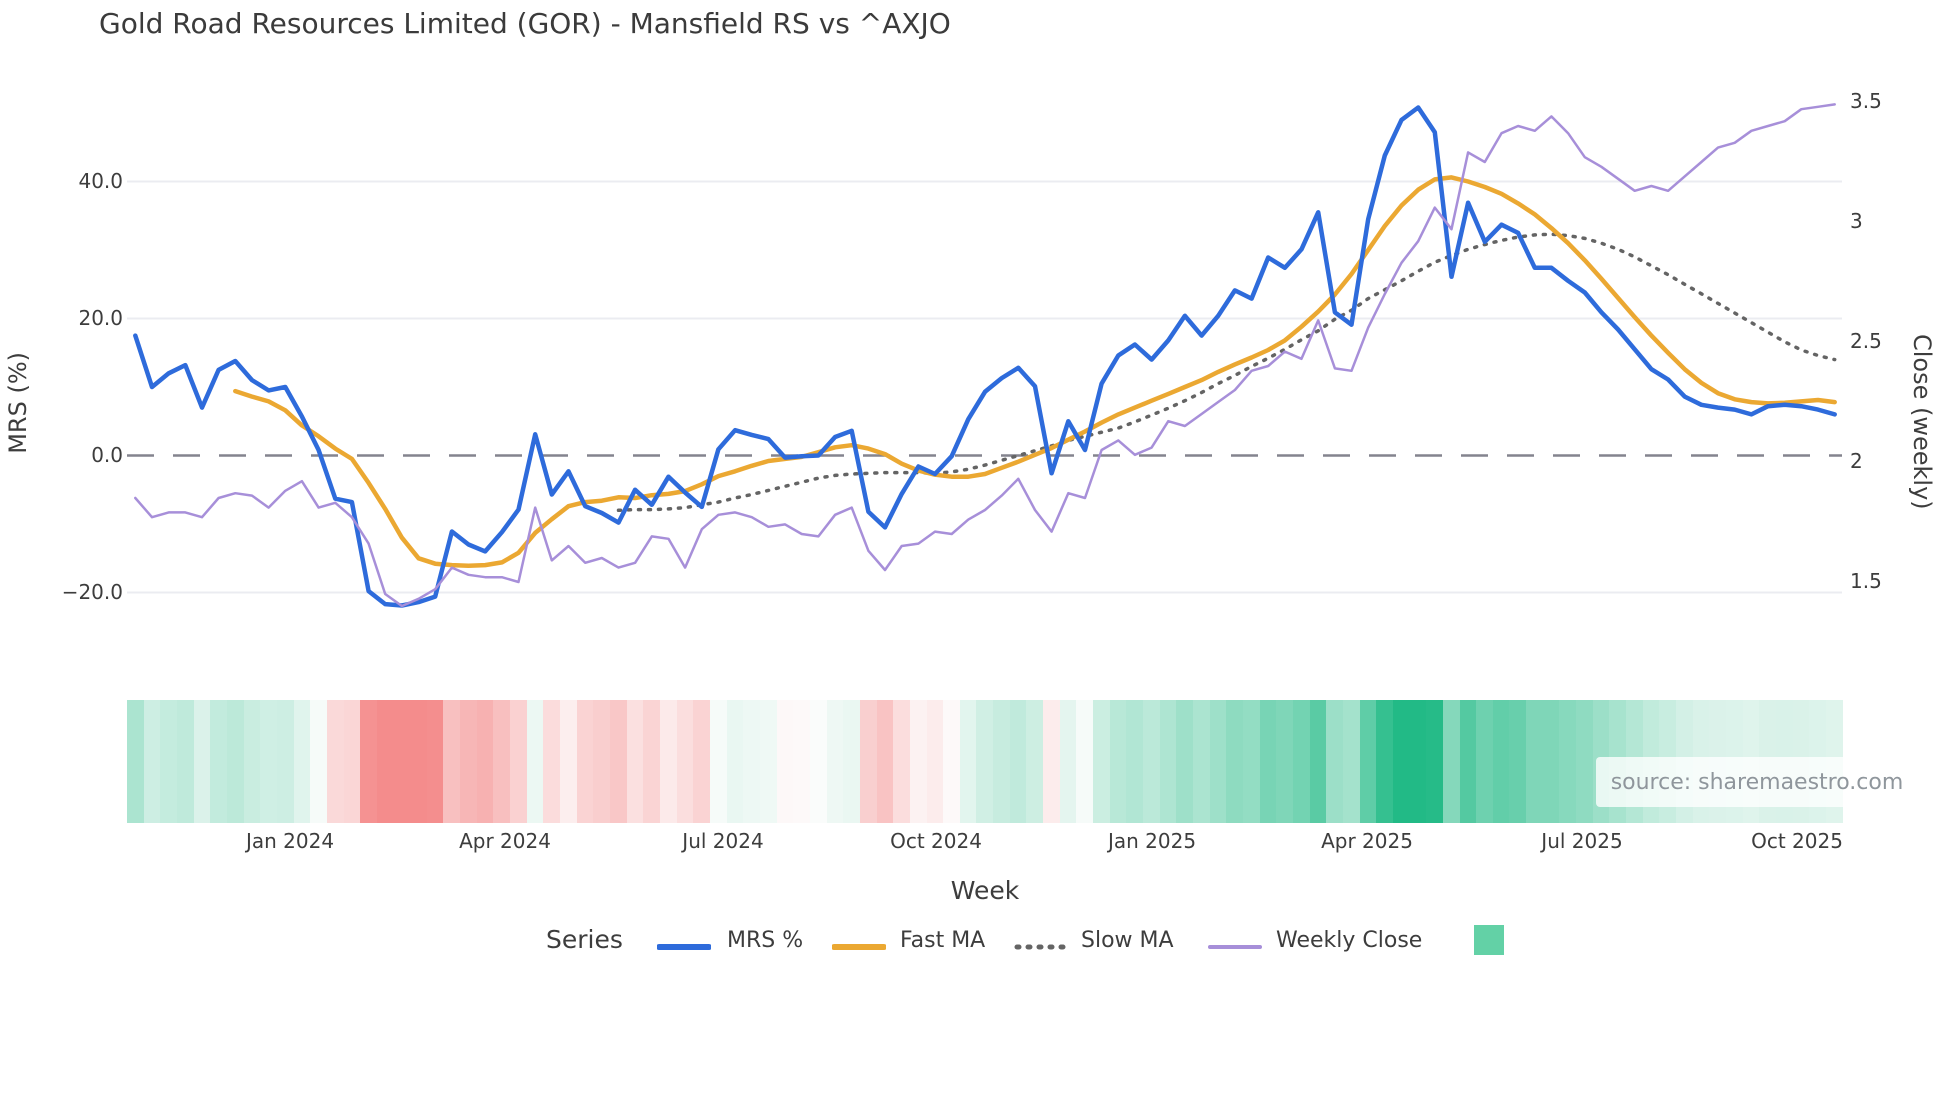 Image resolution: width=1960 pixels, height=1102 pixels. I want to click on x-axis-title: Week, so click(985, 890).